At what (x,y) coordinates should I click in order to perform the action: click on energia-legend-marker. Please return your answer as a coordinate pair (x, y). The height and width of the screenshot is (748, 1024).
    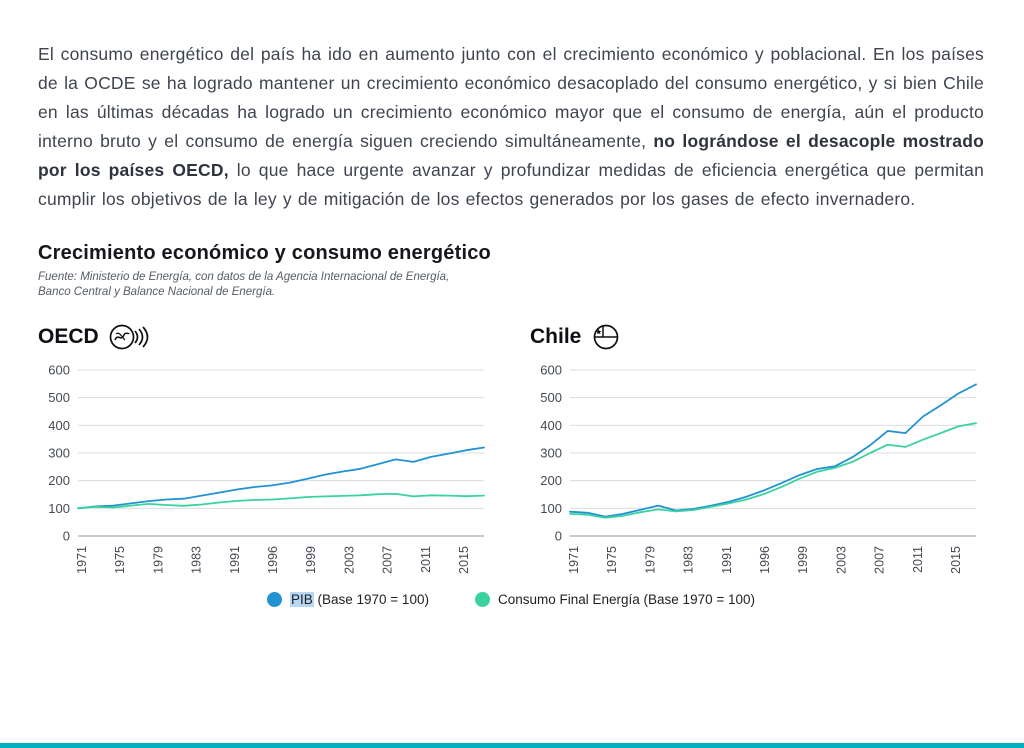
    Looking at the image, I should click on (482, 599).